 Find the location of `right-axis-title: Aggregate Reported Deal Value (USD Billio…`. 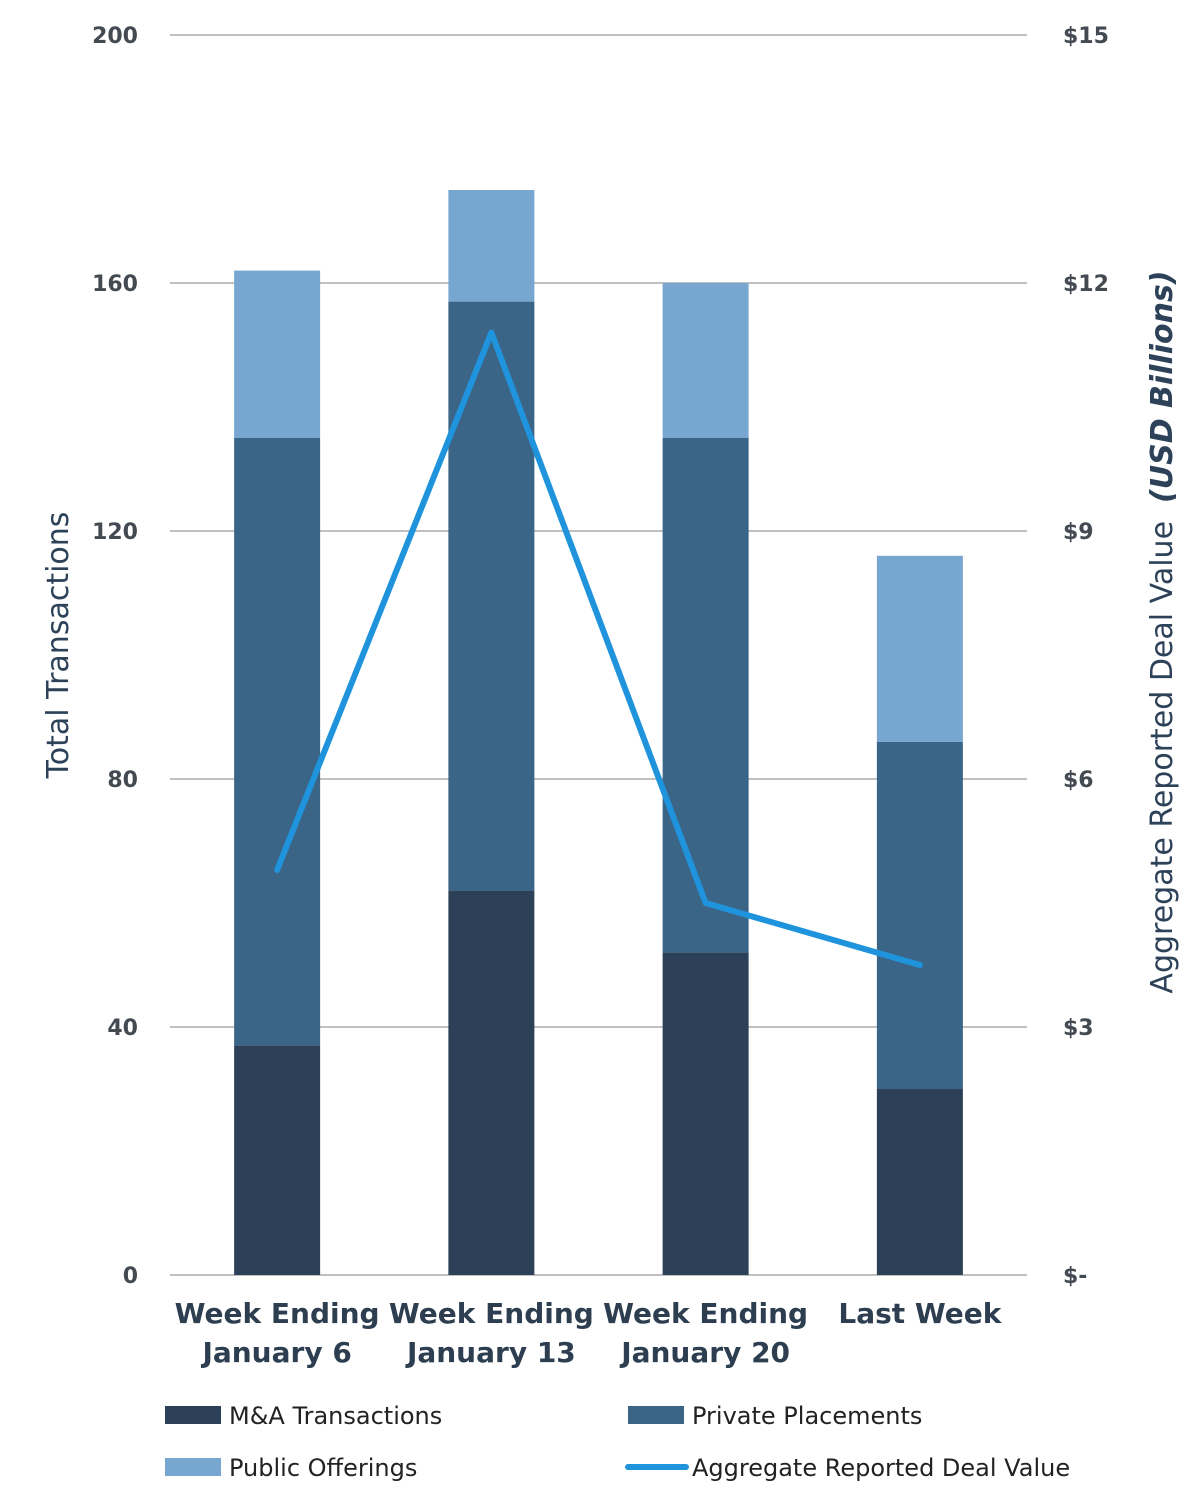

right-axis-title: Aggregate Reported Deal Value (USD Billio… is located at coordinates (1162, 631).